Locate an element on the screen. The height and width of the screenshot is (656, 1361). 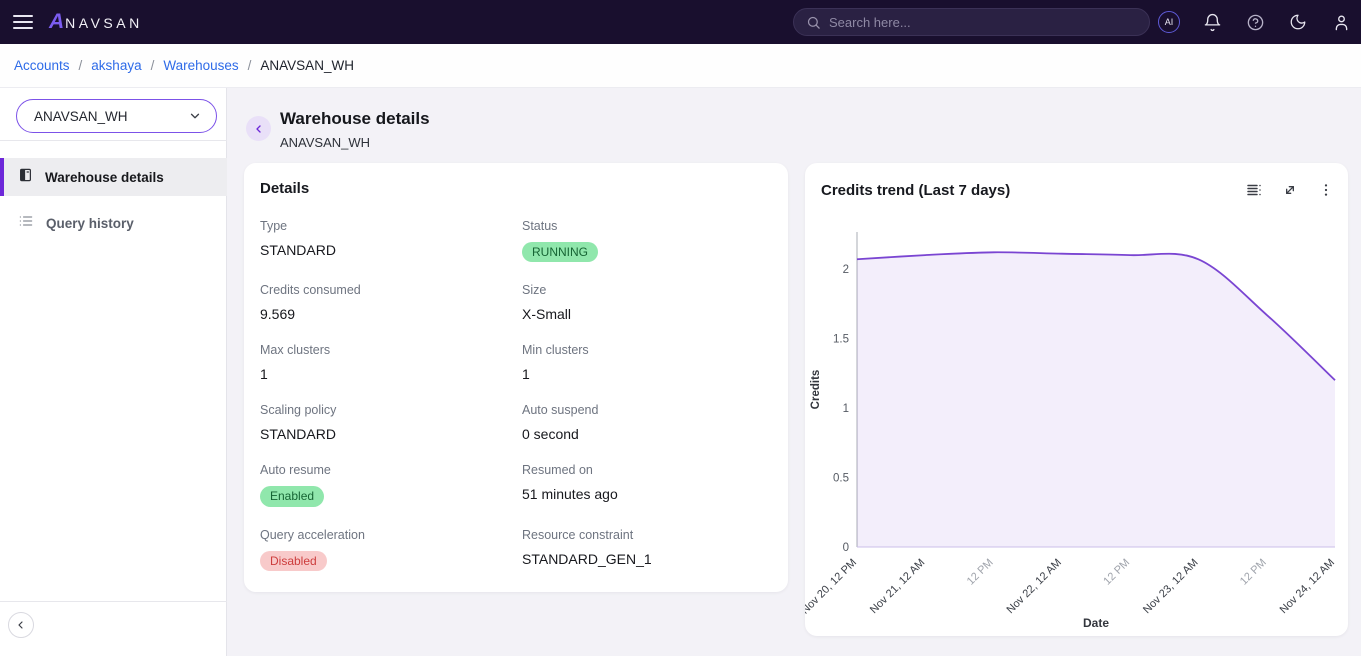
field-type: Type STANDARD is located at coordinates (391, 240).